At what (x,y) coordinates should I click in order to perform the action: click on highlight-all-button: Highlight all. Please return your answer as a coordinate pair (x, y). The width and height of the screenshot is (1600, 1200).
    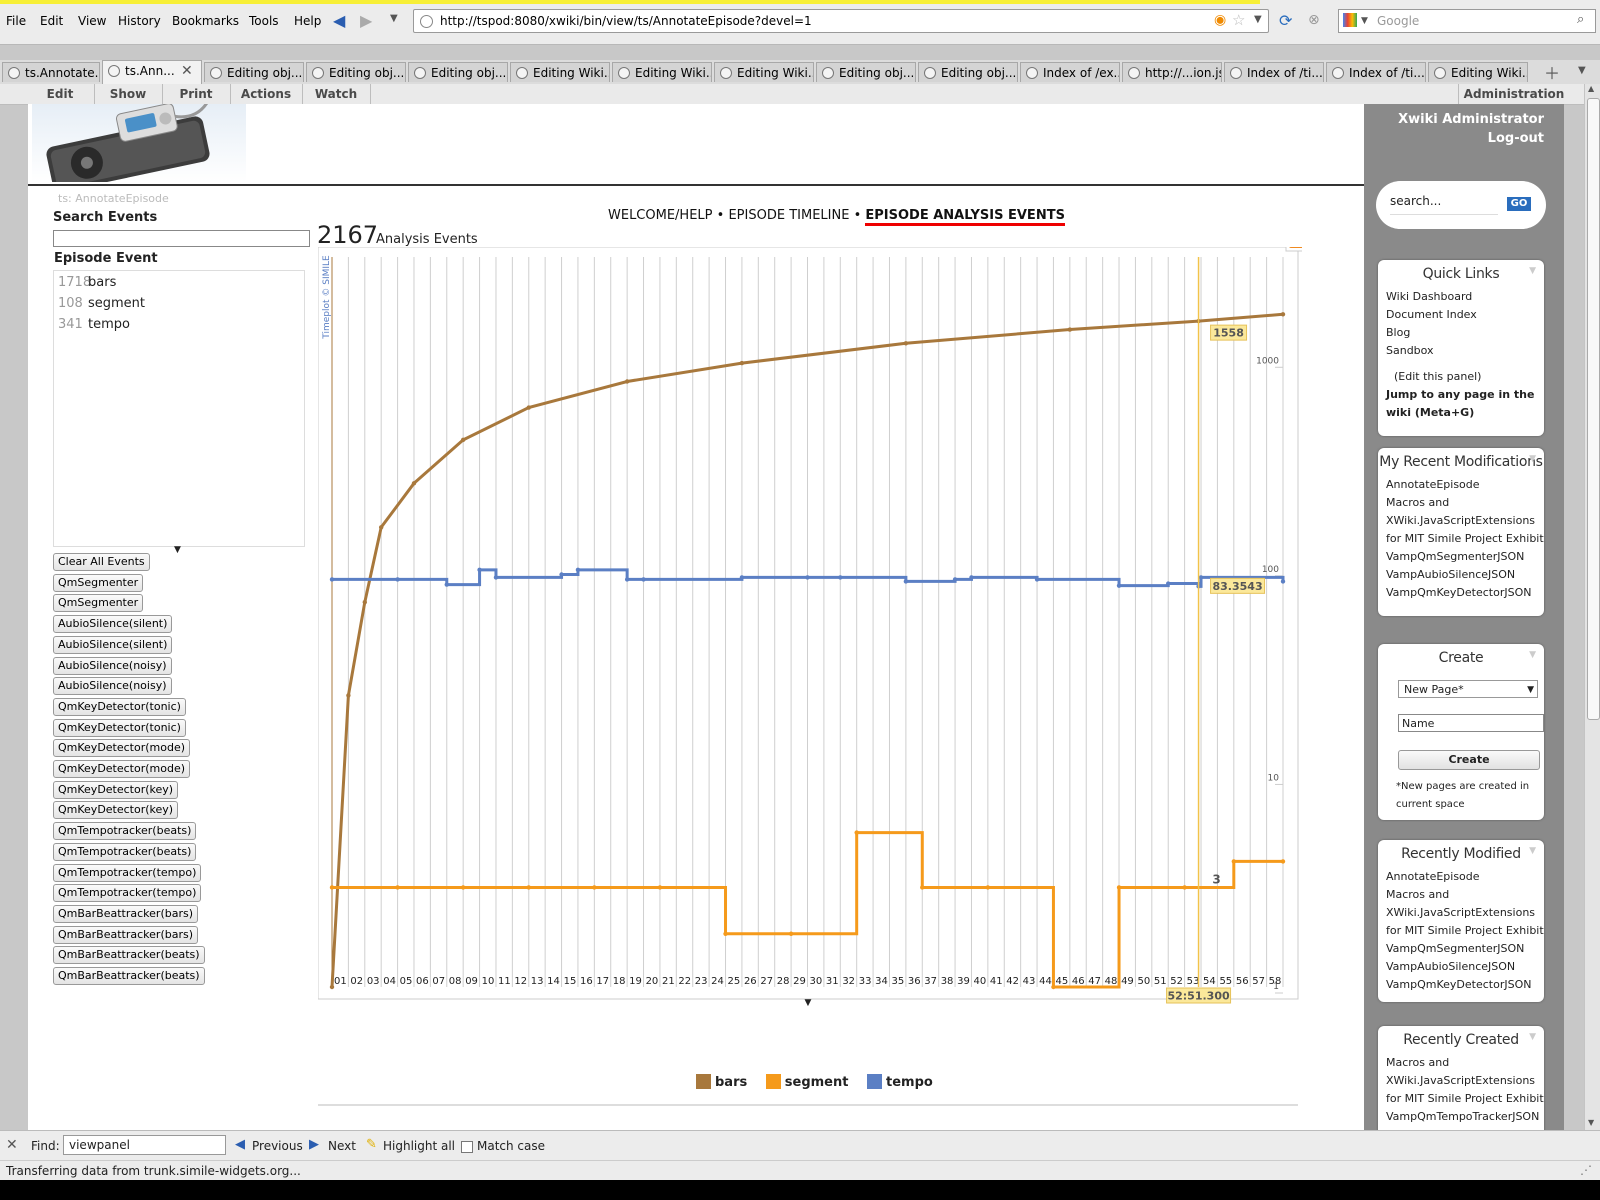
    Looking at the image, I should click on (419, 1146).